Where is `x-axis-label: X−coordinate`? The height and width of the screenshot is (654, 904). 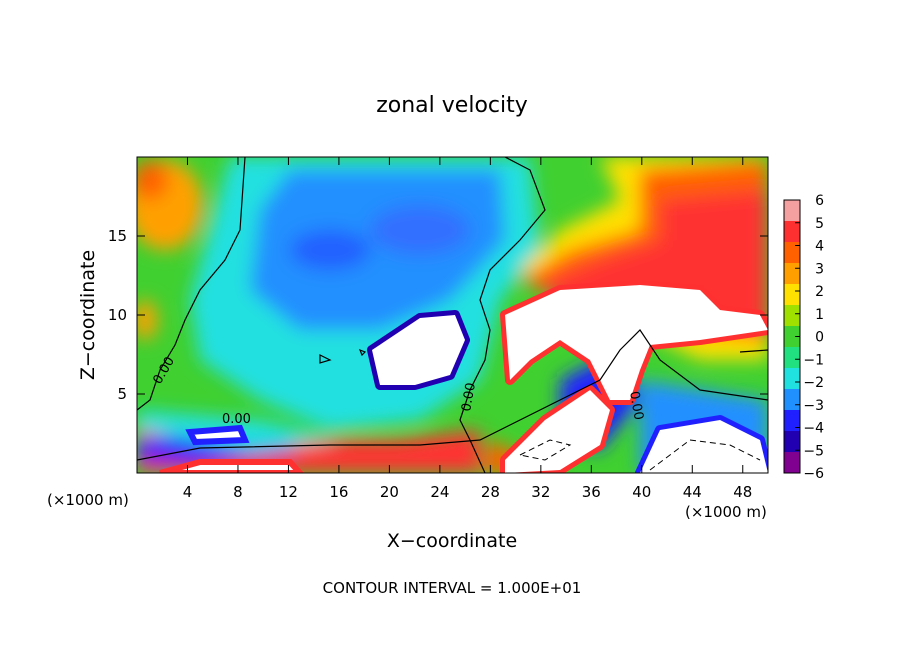 x-axis-label: X−coordinate is located at coordinates (452, 541).